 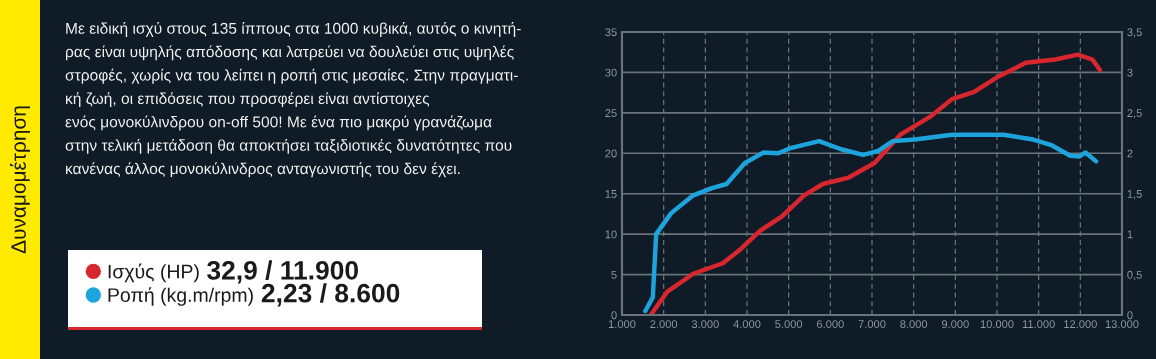 What do you see at coordinates (611, 153) in the screenshot?
I see `y-tick-label: 20` at bounding box center [611, 153].